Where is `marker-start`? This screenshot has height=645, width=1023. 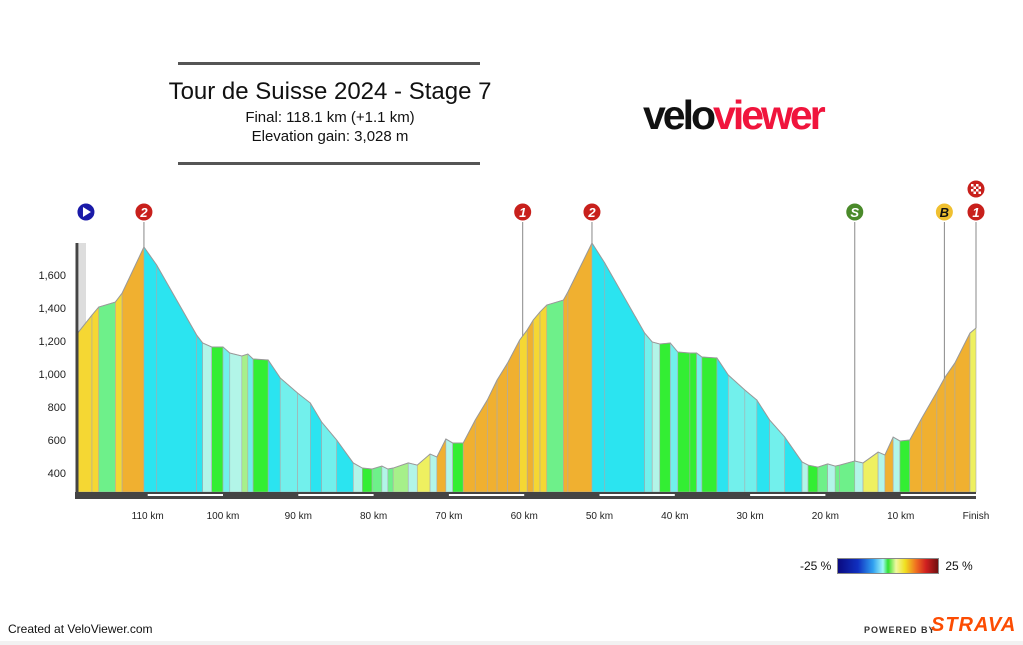
marker-start is located at coordinates (86, 212).